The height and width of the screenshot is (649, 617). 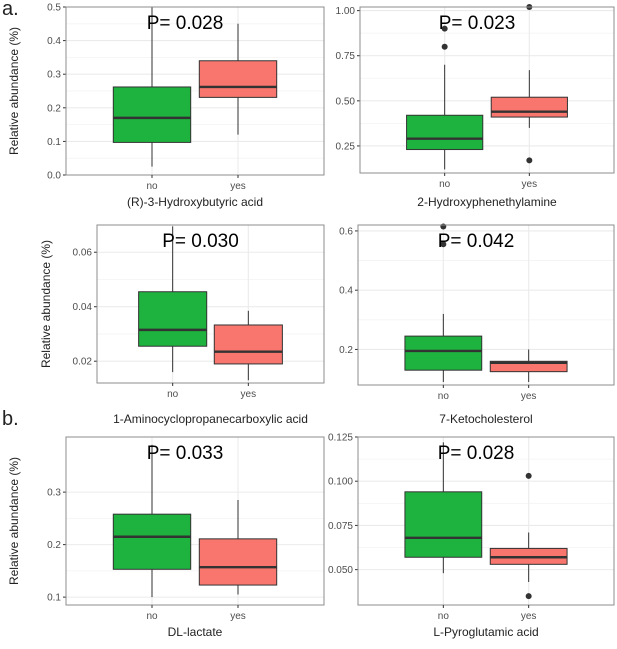 I want to click on y-tick-label: 0.75, so click(x=346, y=56).